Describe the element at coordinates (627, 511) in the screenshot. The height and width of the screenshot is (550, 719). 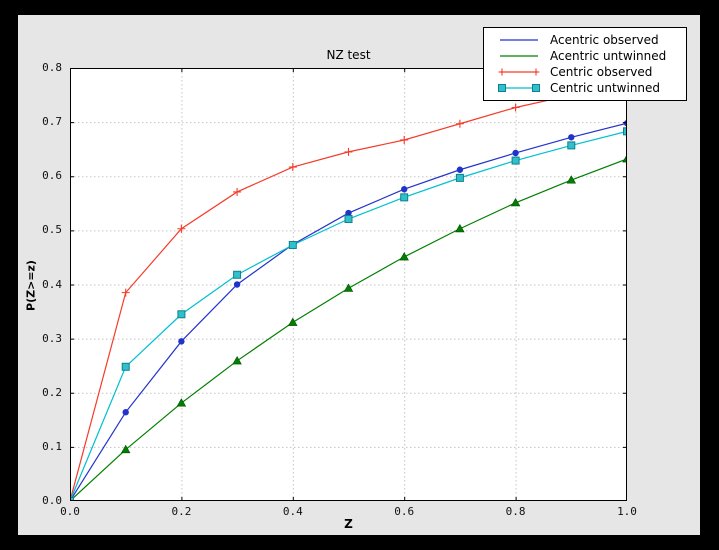
I see `x-tick-label: 1.0` at that location.